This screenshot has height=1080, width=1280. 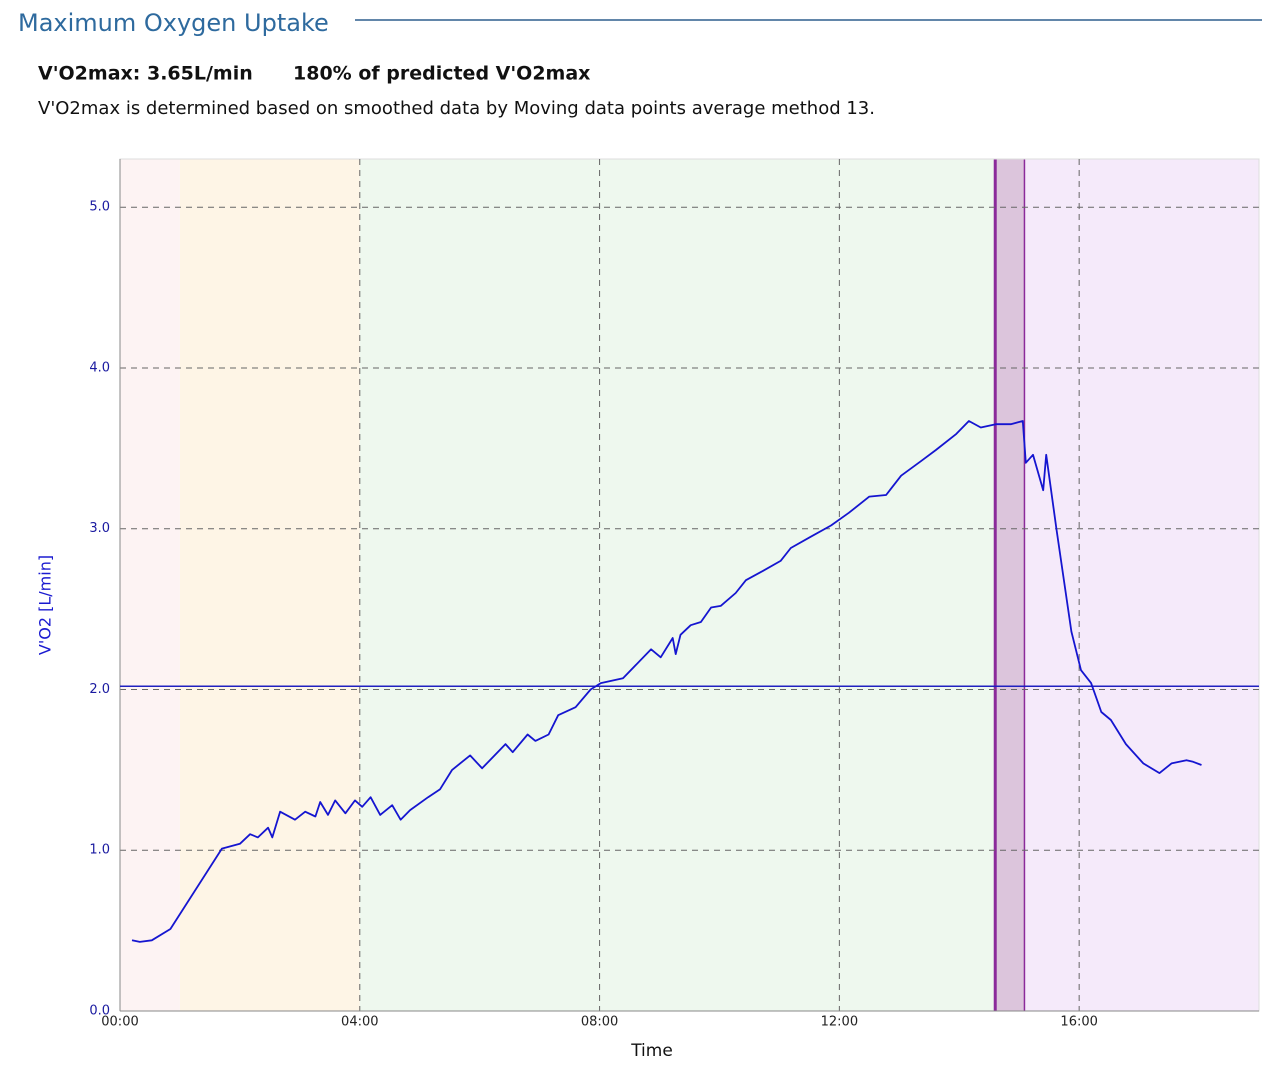 What do you see at coordinates (99, 850) in the screenshot?
I see `y-tick-label: 1.0` at bounding box center [99, 850].